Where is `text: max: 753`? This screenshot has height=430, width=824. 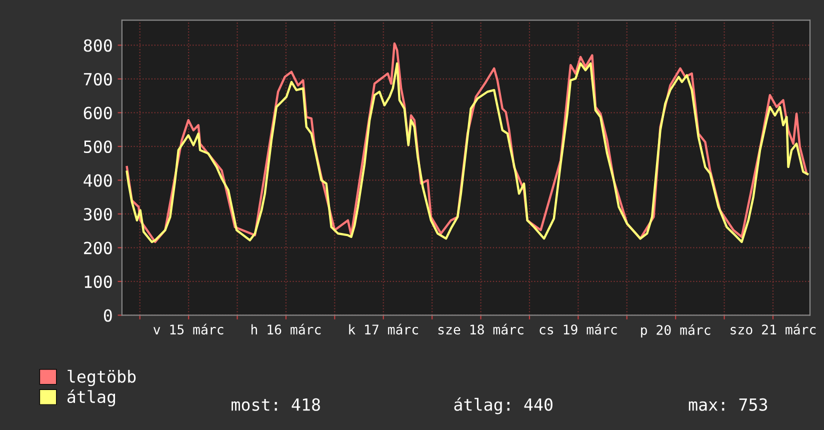 text: max: 753 is located at coordinates (728, 404).